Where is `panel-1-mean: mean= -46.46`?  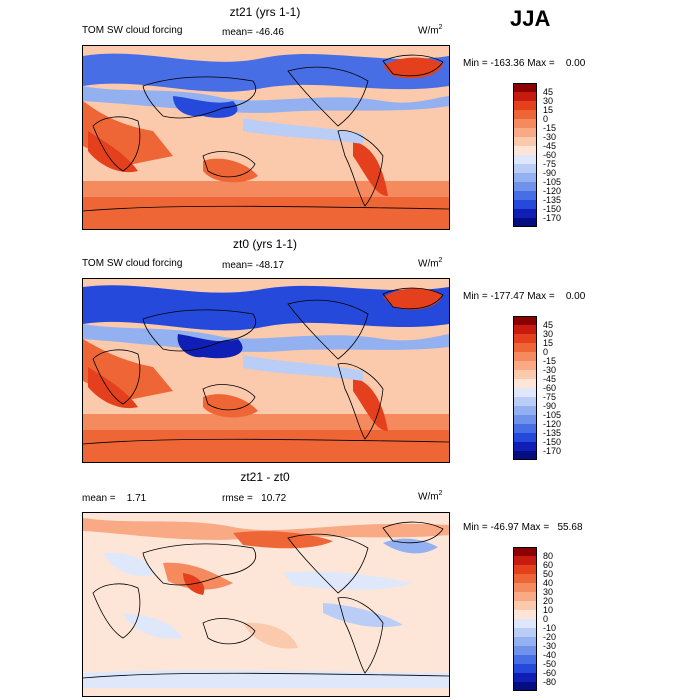 panel-1-mean: mean= -46.46 is located at coordinates (253, 32).